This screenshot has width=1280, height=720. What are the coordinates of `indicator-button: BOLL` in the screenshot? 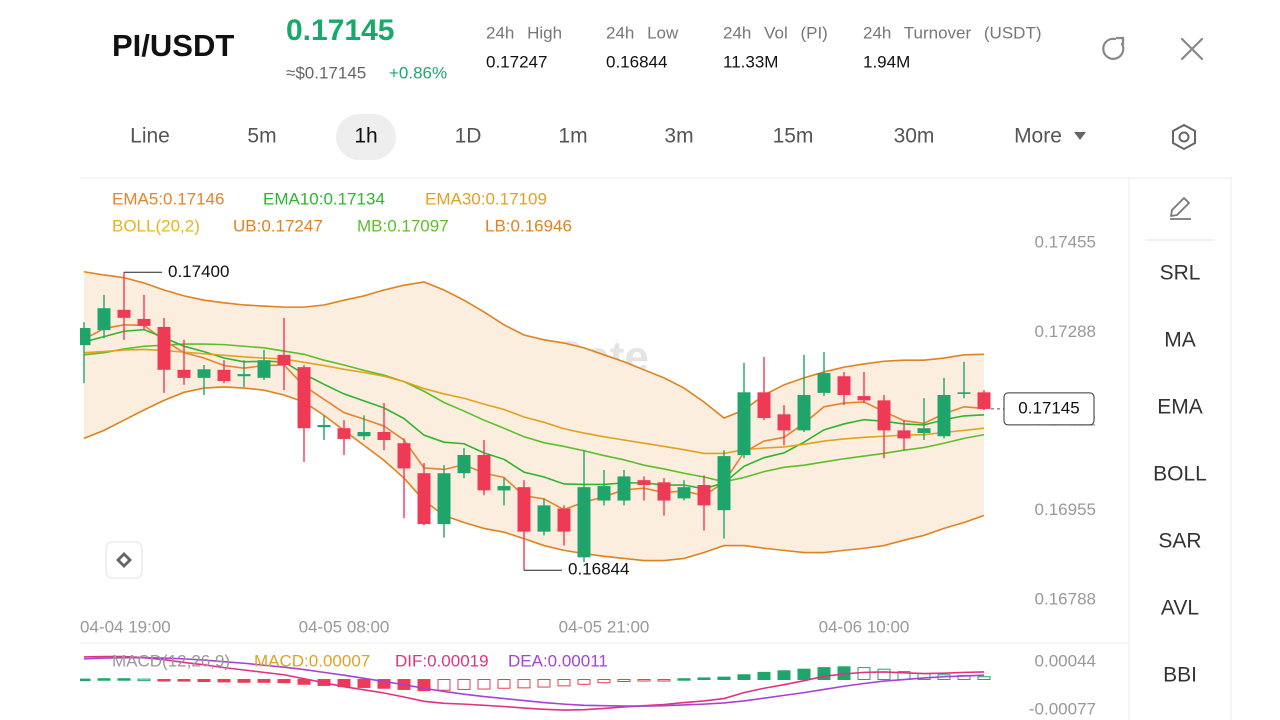 It's located at (1180, 474).